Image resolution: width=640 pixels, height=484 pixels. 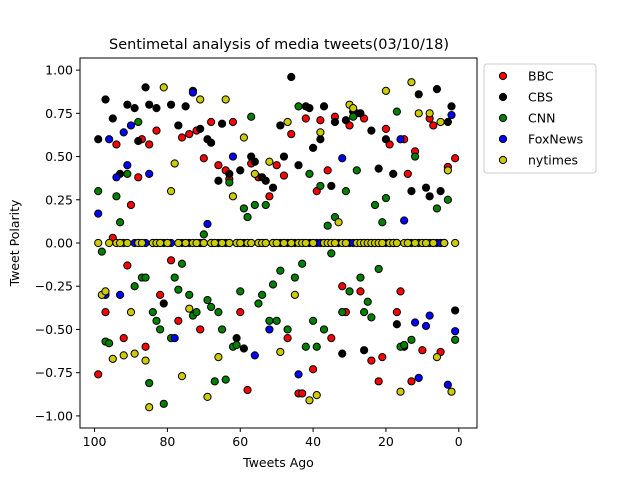 I want to click on legend-label: BBC, so click(x=541, y=76).